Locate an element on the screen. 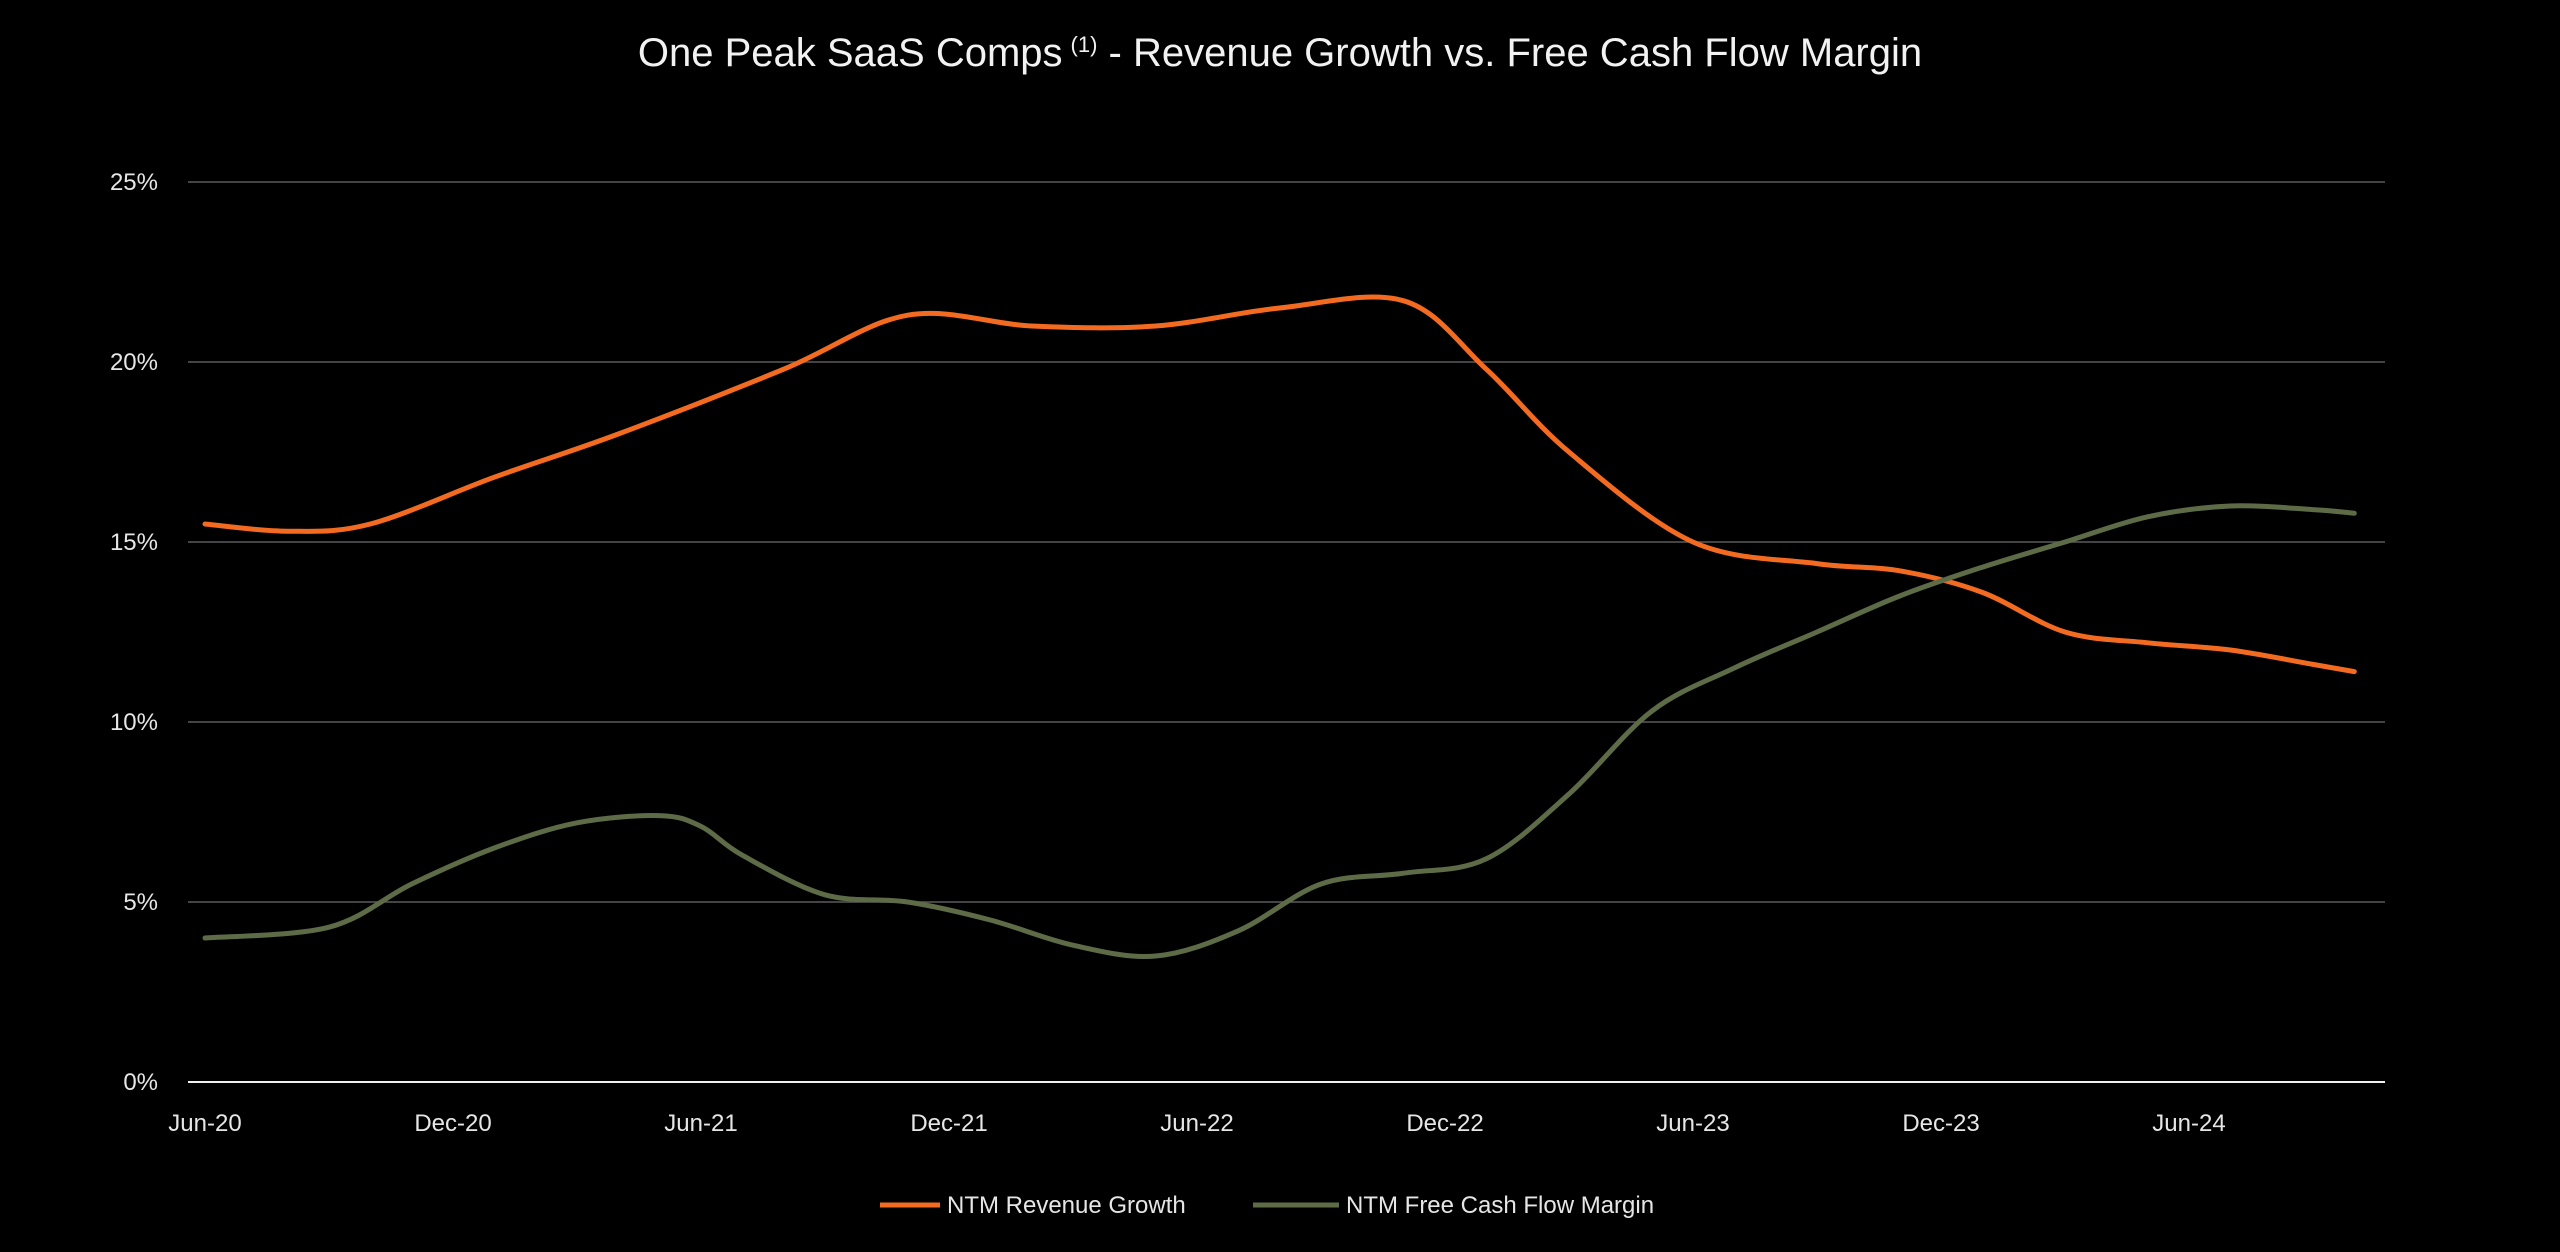  x-tick-label: Dec-20 is located at coordinates (452, 1123).